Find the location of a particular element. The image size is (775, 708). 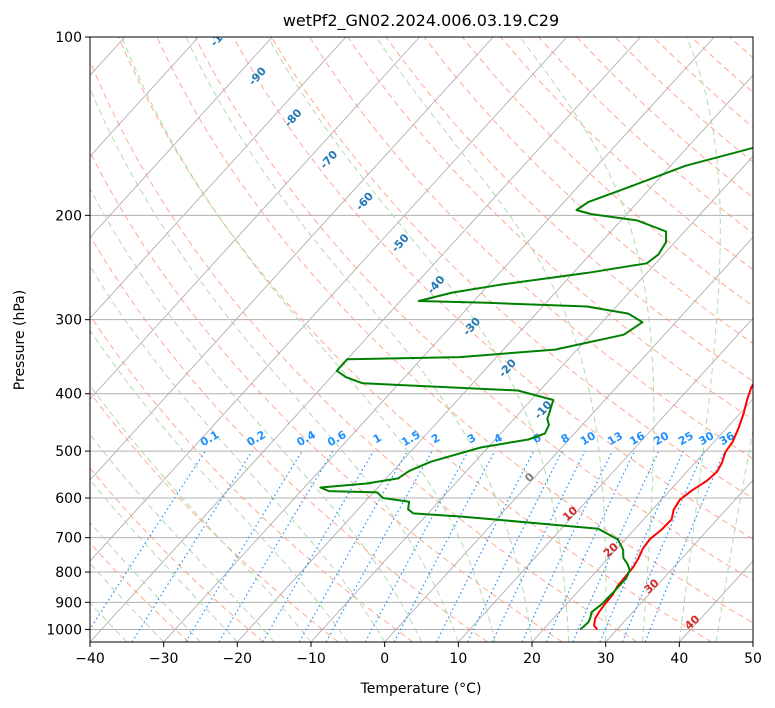

x-tick-label: −20 is located at coordinates (238, 659).